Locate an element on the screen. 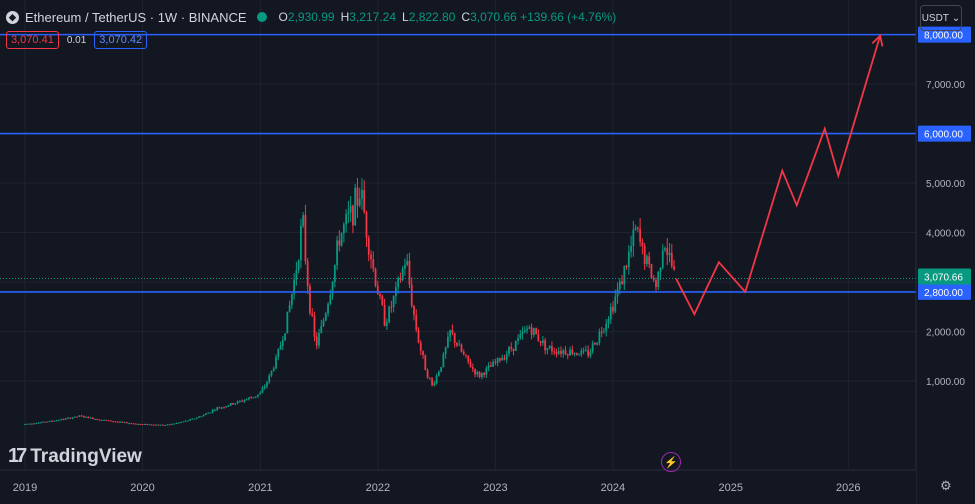 The width and height of the screenshot is (975, 504). currency-selector: USDT ⌄ is located at coordinates (941, 18).